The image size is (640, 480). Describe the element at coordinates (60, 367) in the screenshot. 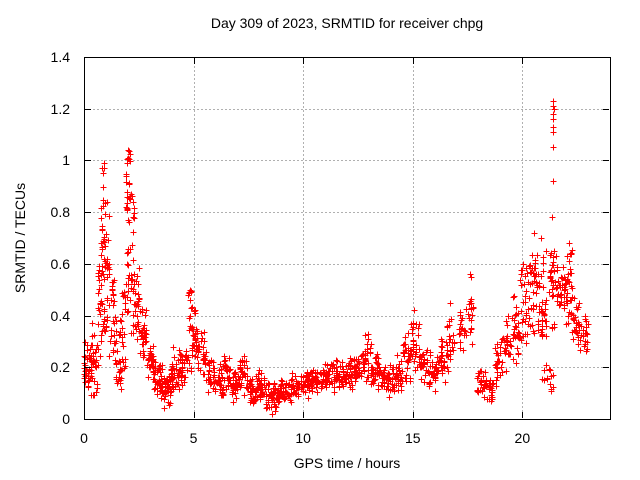

I see `y-tick-label: 0.2` at that location.